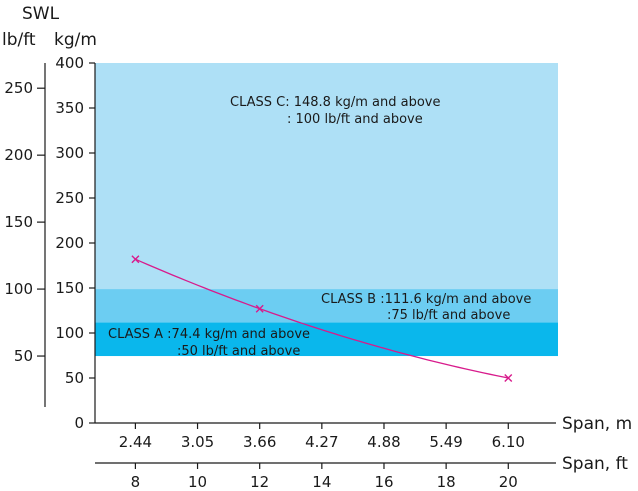 Image resolution: width=638 pixels, height=491 pixels. Describe the element at coordinates (597, 424) in the screenshot. I see `x-axis-m-title: Span, m` at that location.